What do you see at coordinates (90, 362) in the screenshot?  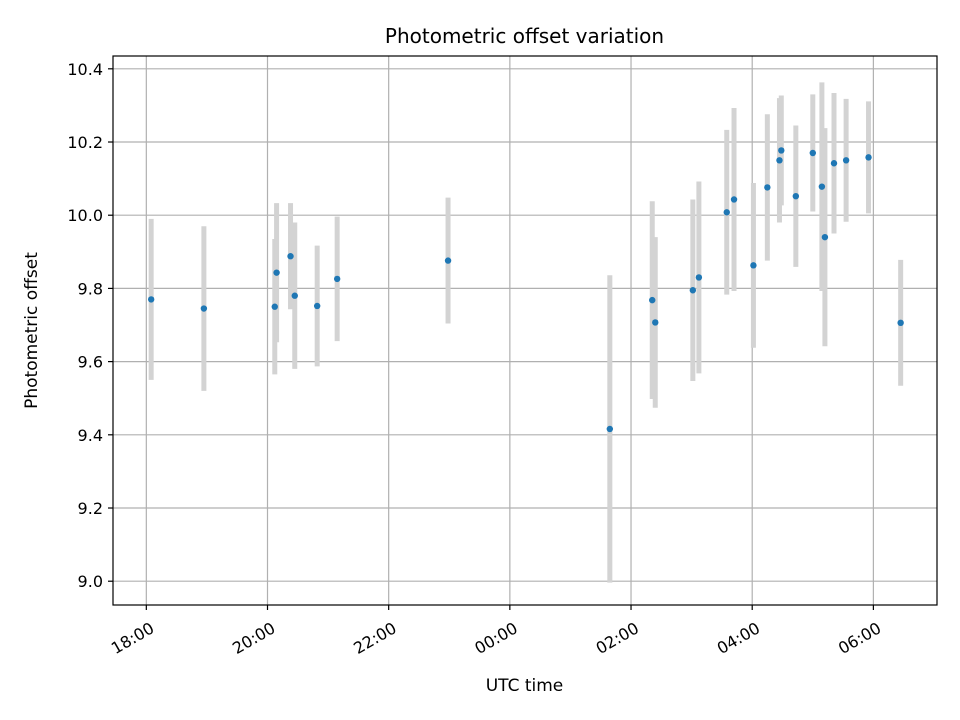 I see `y-tick-label: 9.6` at bounding box center [90, 362].